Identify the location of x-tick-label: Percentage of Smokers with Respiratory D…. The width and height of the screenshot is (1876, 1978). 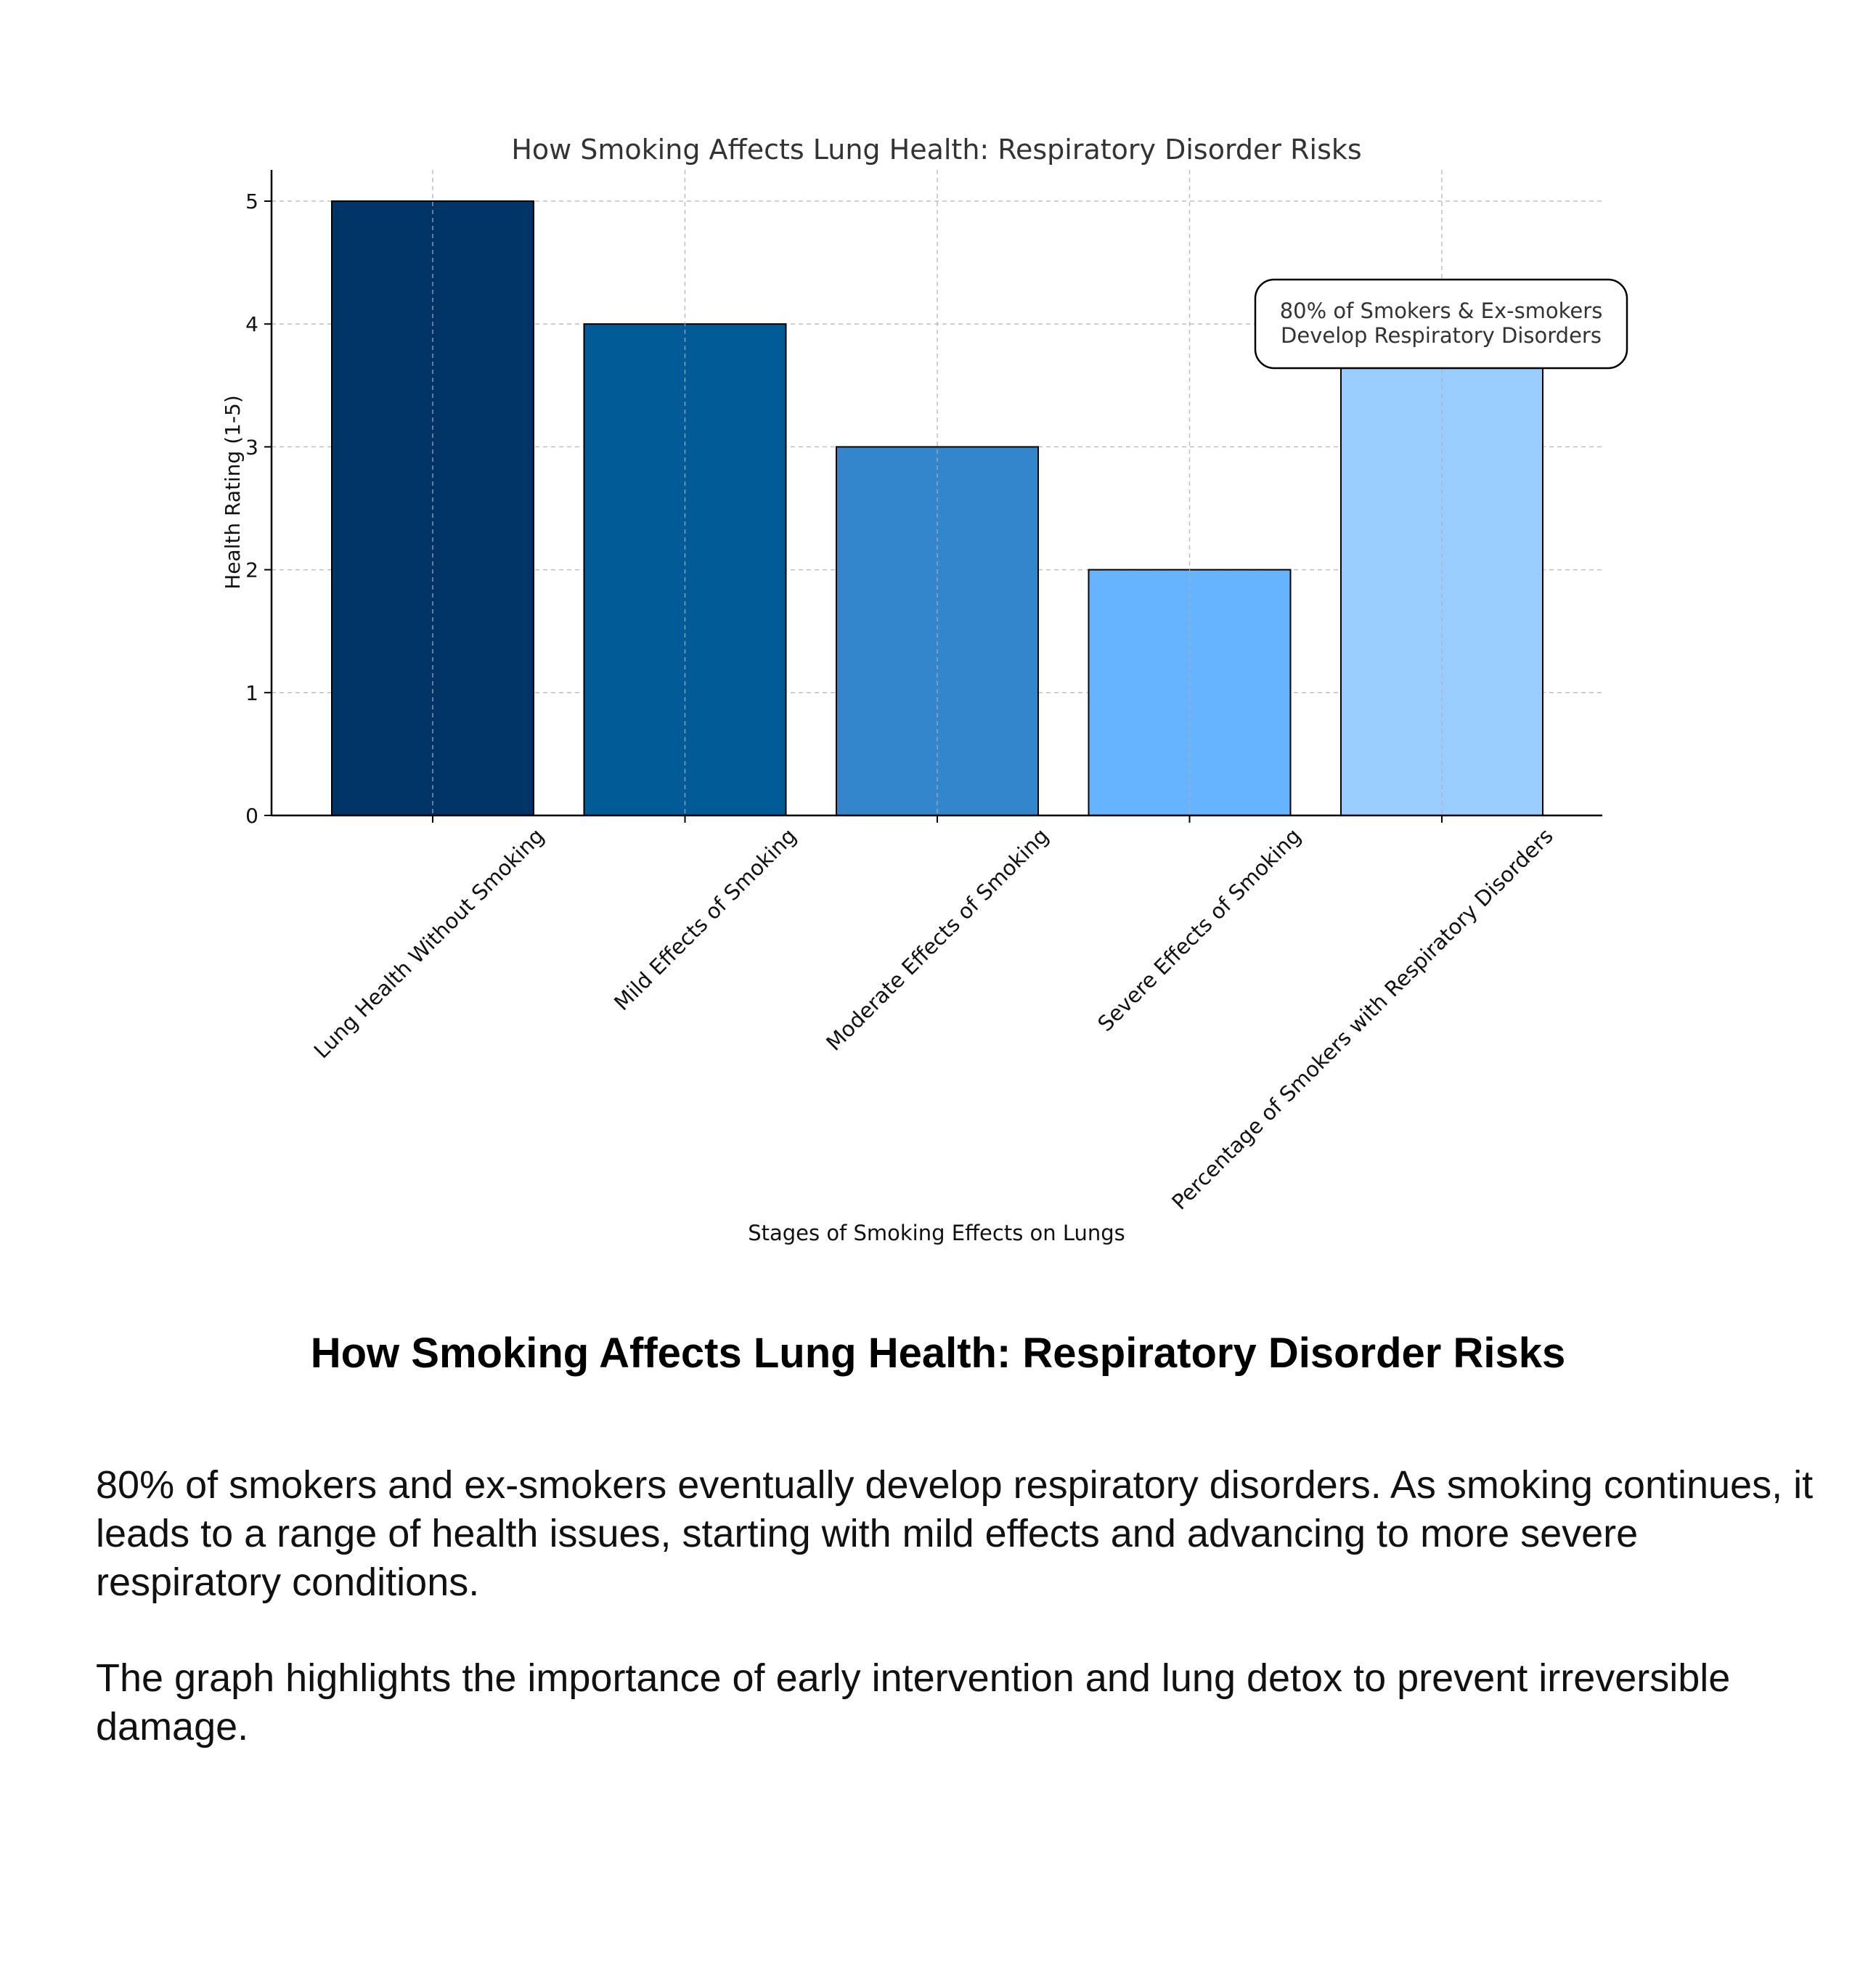
(1362, 1019).